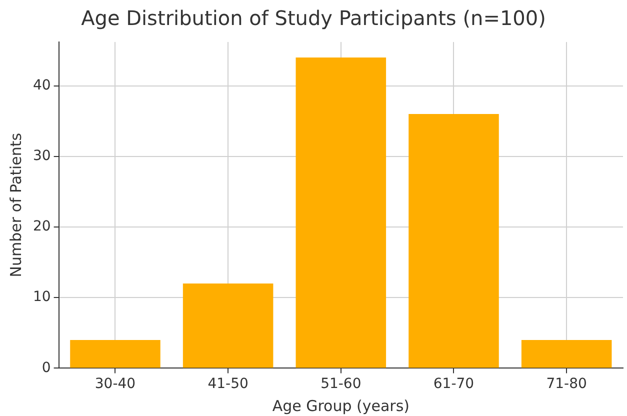  Describe the element at coordinates (453, 384) in the screenshot. I see `x-tick-label: 61-70` at that location.